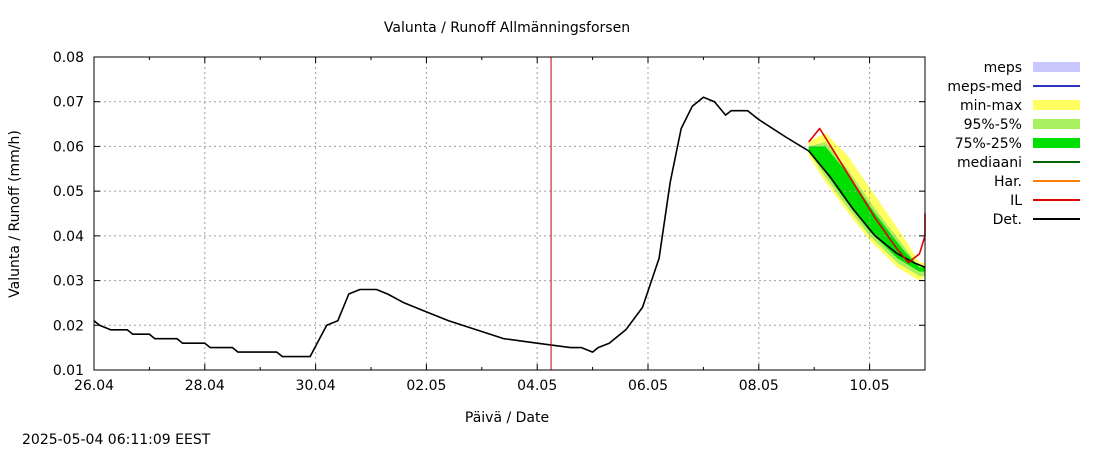  What do you see at coordinates (648, 386) in the screenshot?
I see `x-tick-label: 06.05` at bounding box center [648, 386].